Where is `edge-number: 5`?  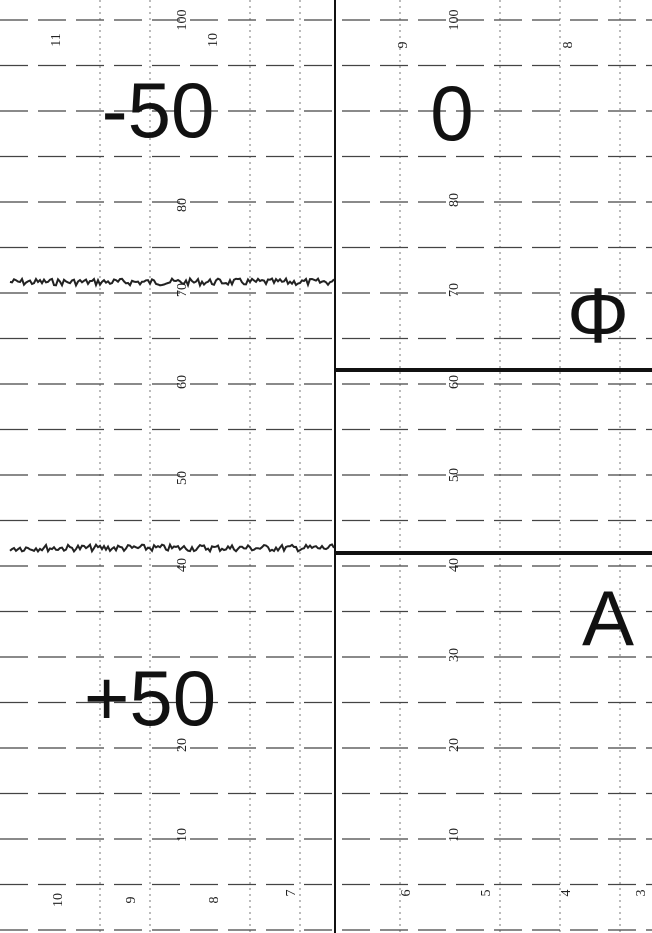 edge-number: 5 is located at coordinates (486, 893).